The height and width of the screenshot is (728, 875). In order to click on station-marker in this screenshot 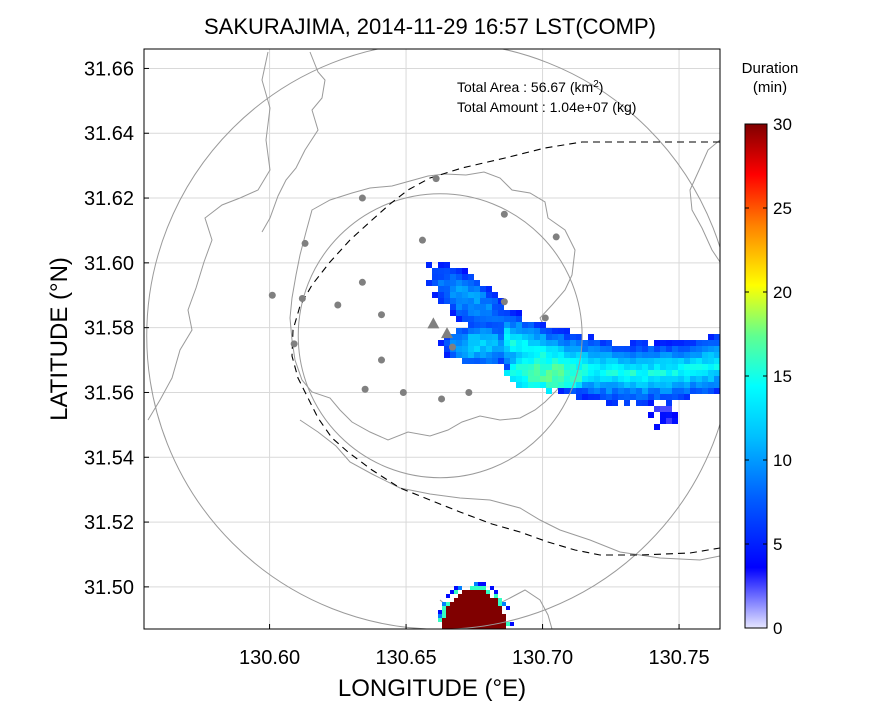, I will do `click(381, 315)`.